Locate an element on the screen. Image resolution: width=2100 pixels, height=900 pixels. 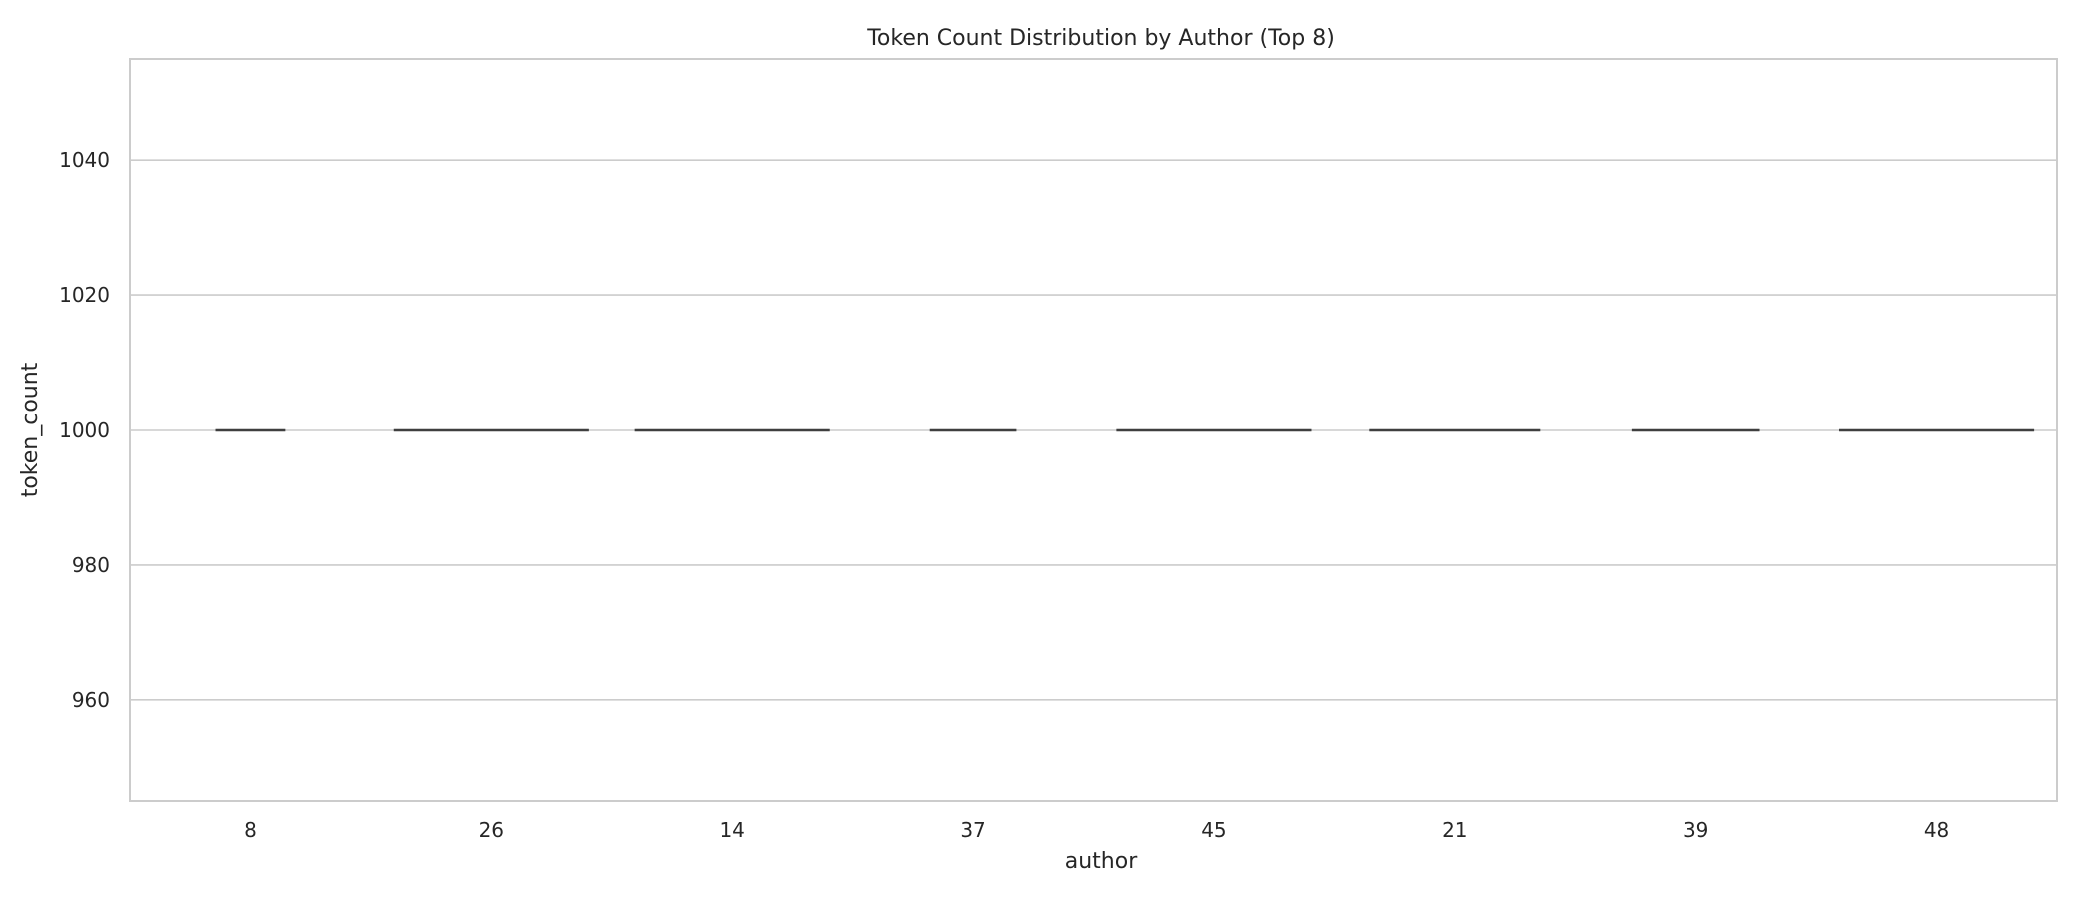
y-tick-label: 1000 is located at coordinates (84, 430).